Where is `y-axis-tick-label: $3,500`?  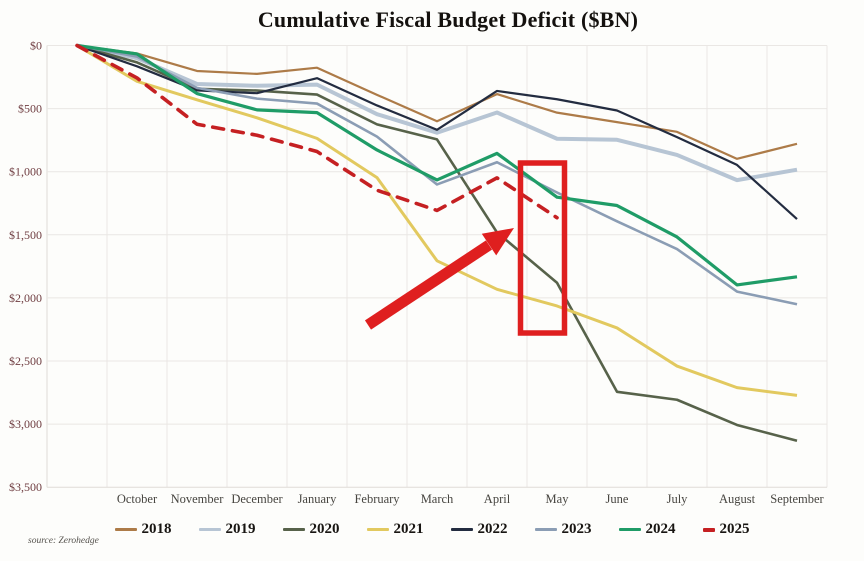 y-axis-tick-label: $3,500 is located at coordinates (25, 487).